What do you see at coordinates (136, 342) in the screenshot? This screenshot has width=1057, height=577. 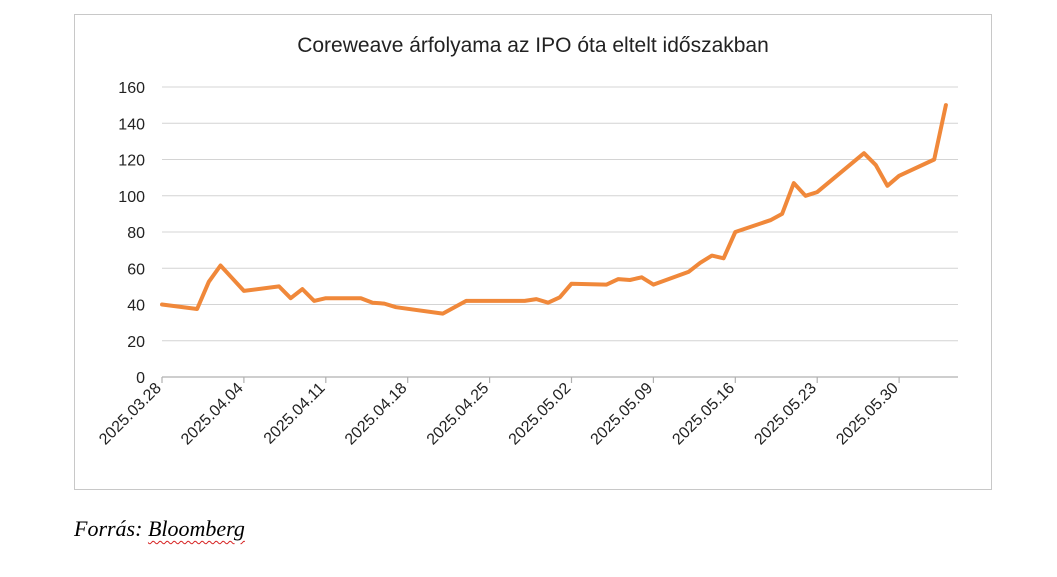 I see `y-tick-label: 20` at bounding box center [136, 342].